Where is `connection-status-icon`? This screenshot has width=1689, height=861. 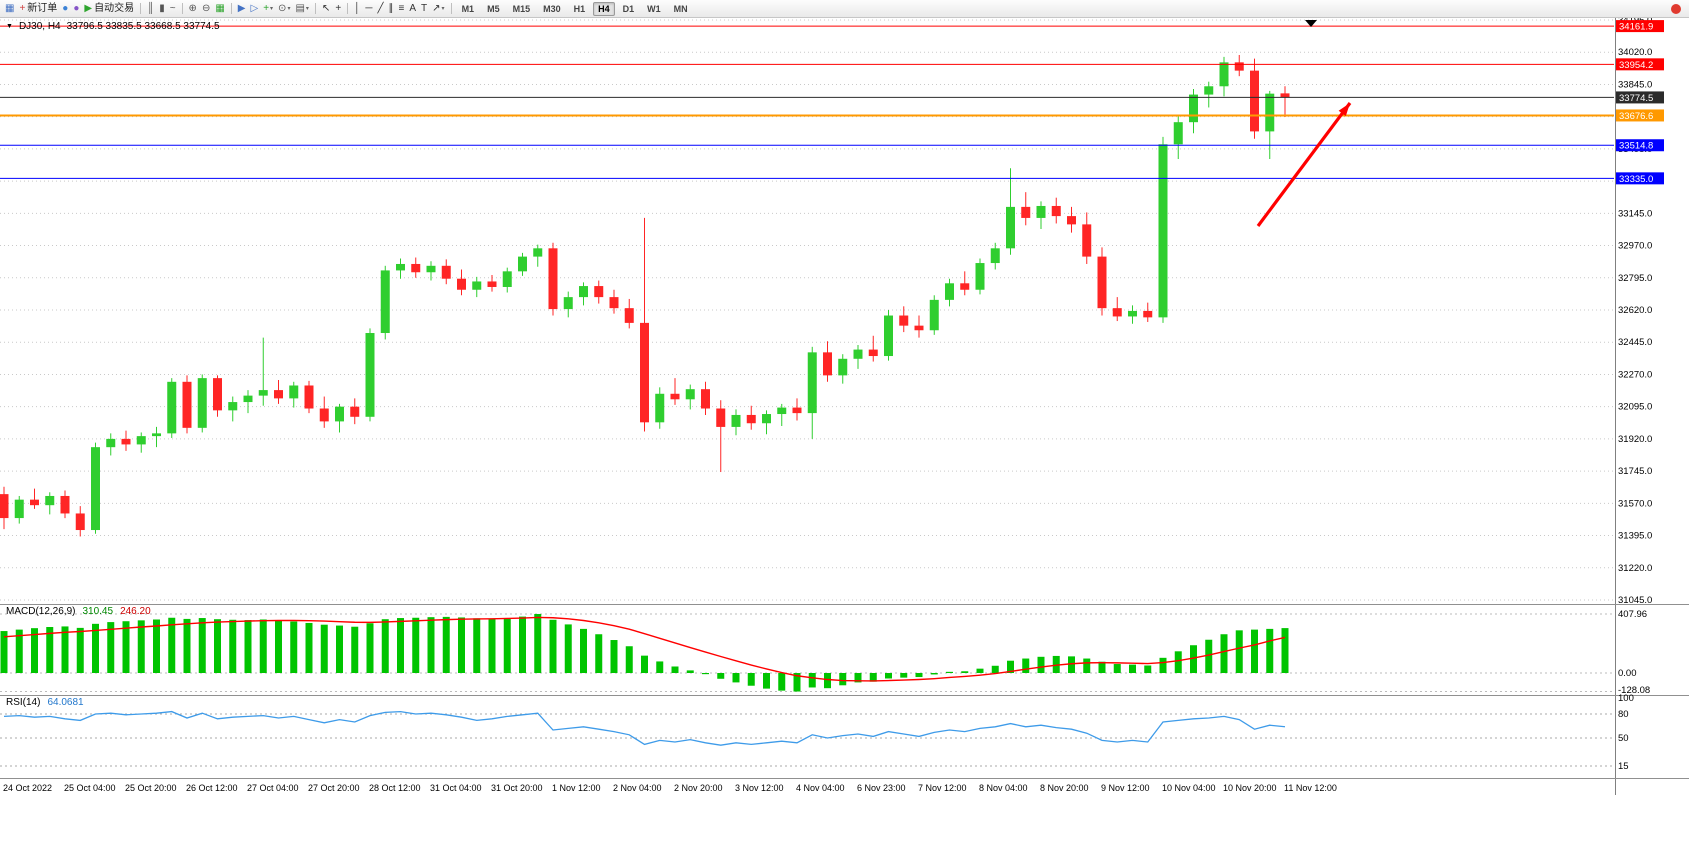
connection-status-icon is located at coordinates (1676, 8).